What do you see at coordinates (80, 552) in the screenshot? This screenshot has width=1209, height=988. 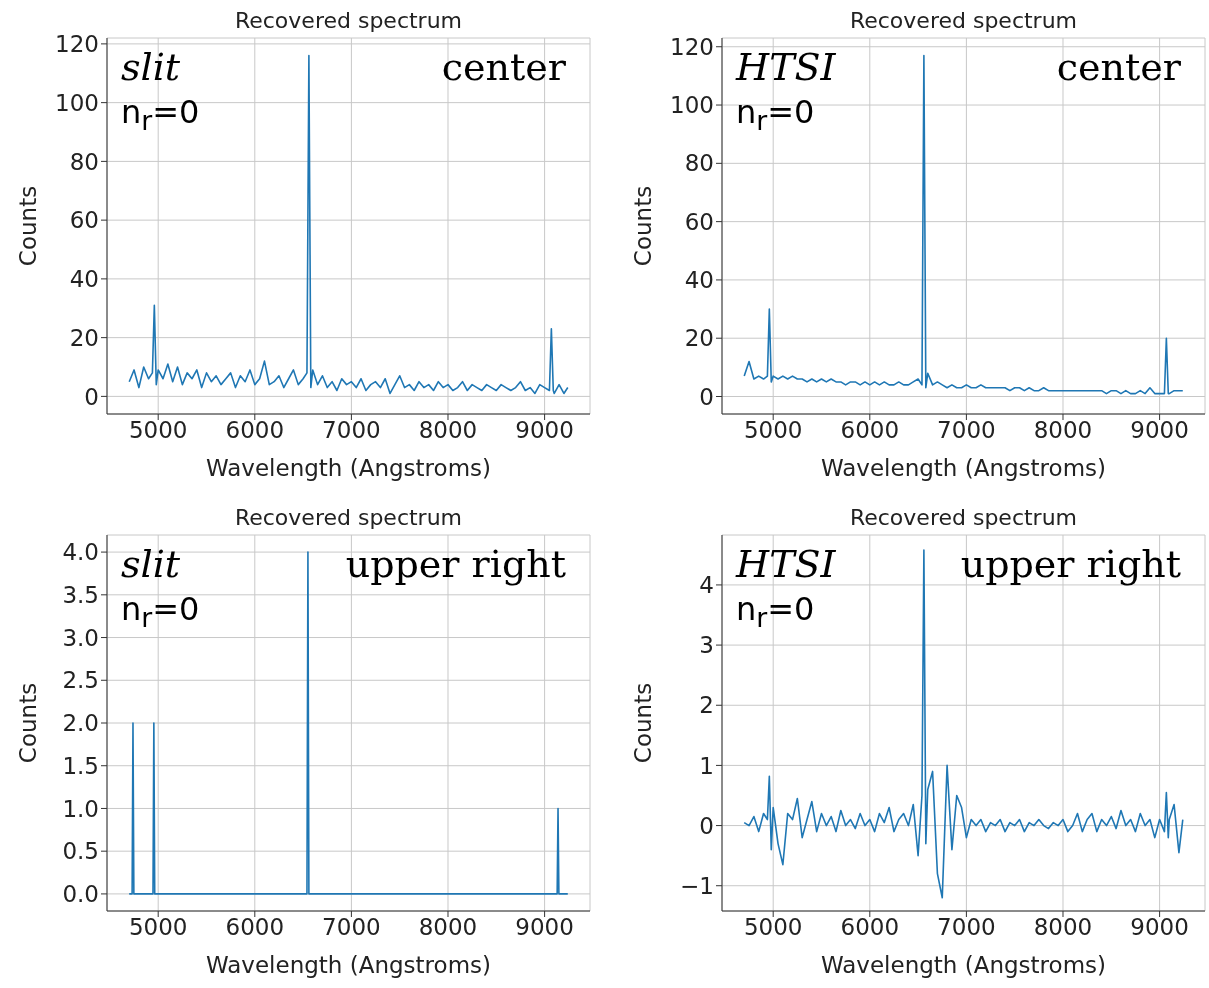 I see `y-tick-label: 4.0` at bounding box center [80, 552].